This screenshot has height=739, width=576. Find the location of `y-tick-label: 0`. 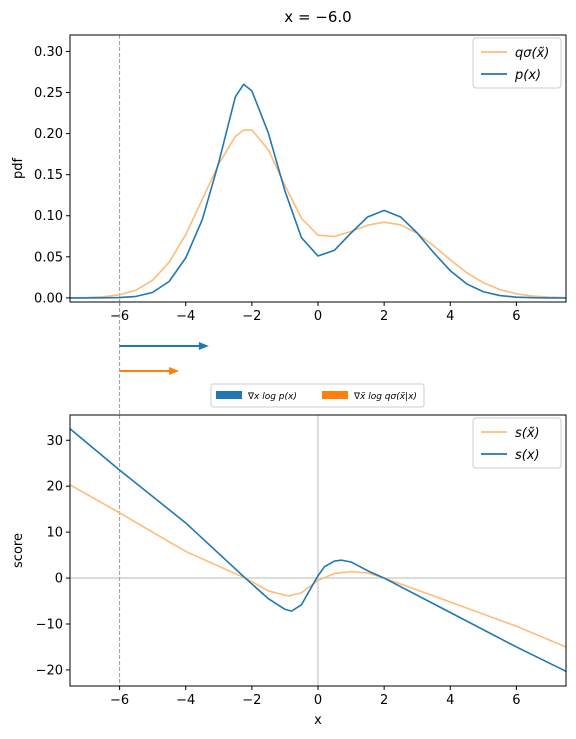

y-tick-label: 0 is located at coordinates (59, 579).